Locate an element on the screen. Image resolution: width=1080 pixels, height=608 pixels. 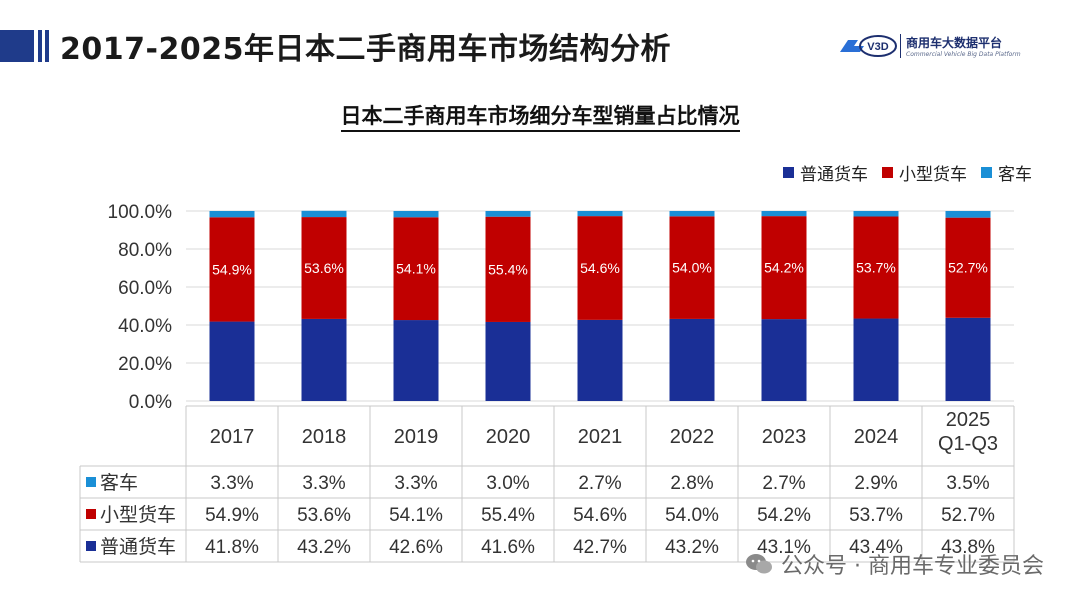
x-category-label: 2020 is located at coordinates (508, 437).